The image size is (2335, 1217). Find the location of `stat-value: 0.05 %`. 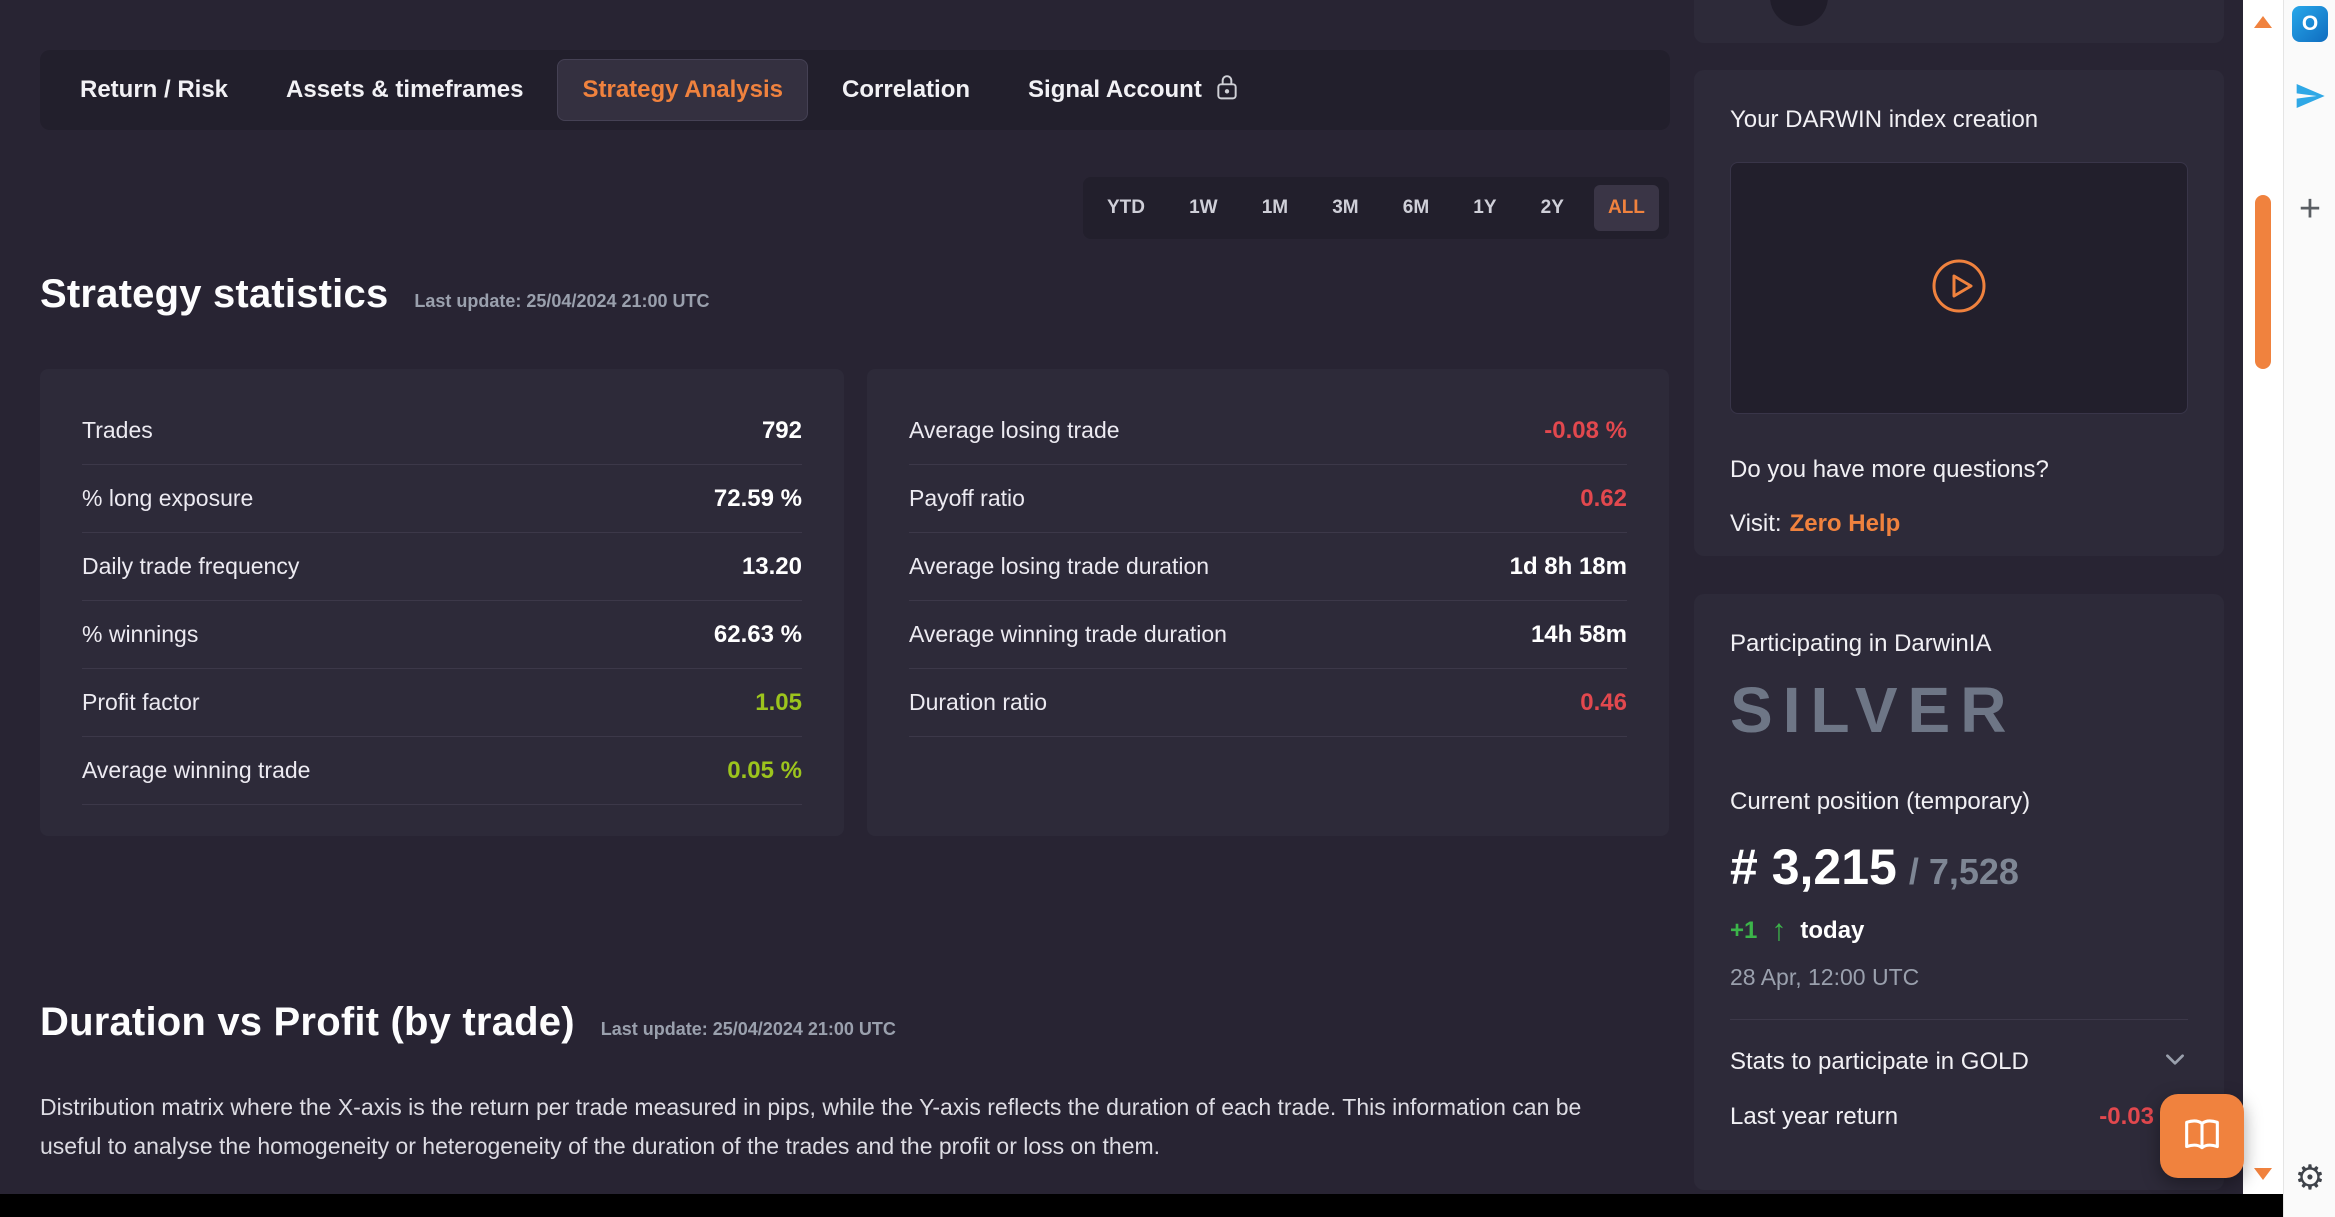

stat-value: 0.05 % is located at coordinates (764, 770).